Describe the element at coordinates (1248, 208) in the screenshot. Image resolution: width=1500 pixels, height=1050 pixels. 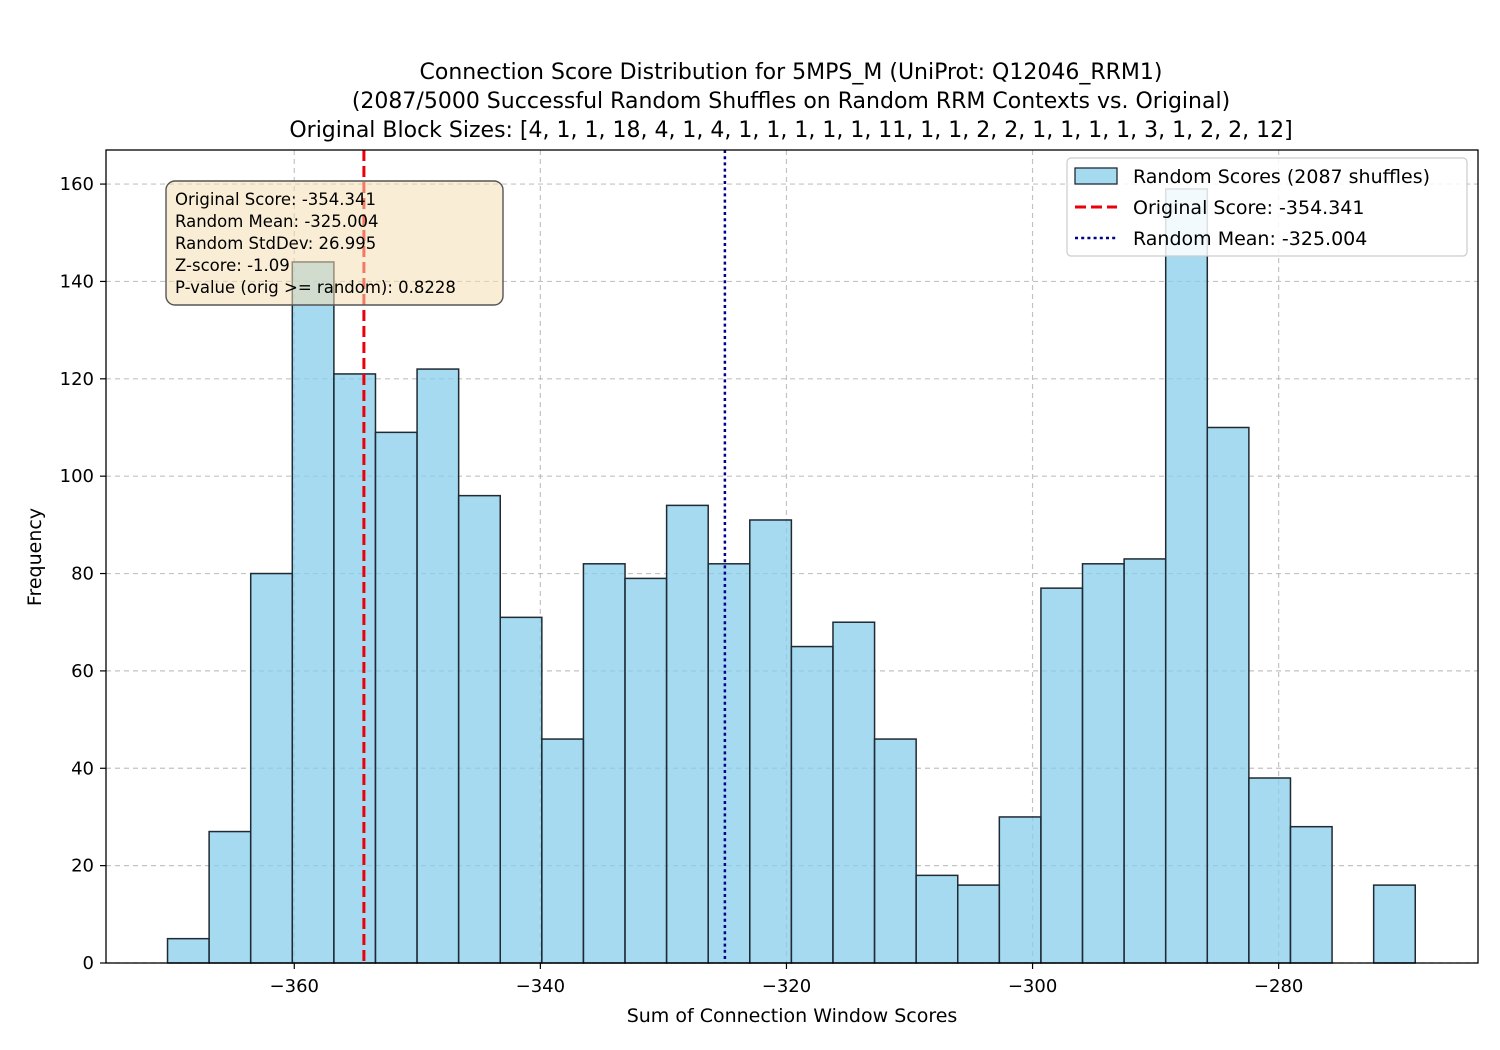
I see `legend-label-original-score: Original Score: -354.341` at that location.